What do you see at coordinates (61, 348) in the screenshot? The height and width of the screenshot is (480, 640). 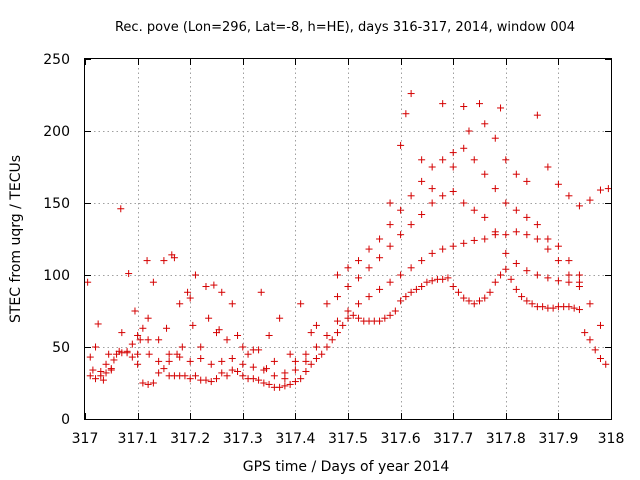 I see `y-tick-label: 50` at bounding box center [61, 348].